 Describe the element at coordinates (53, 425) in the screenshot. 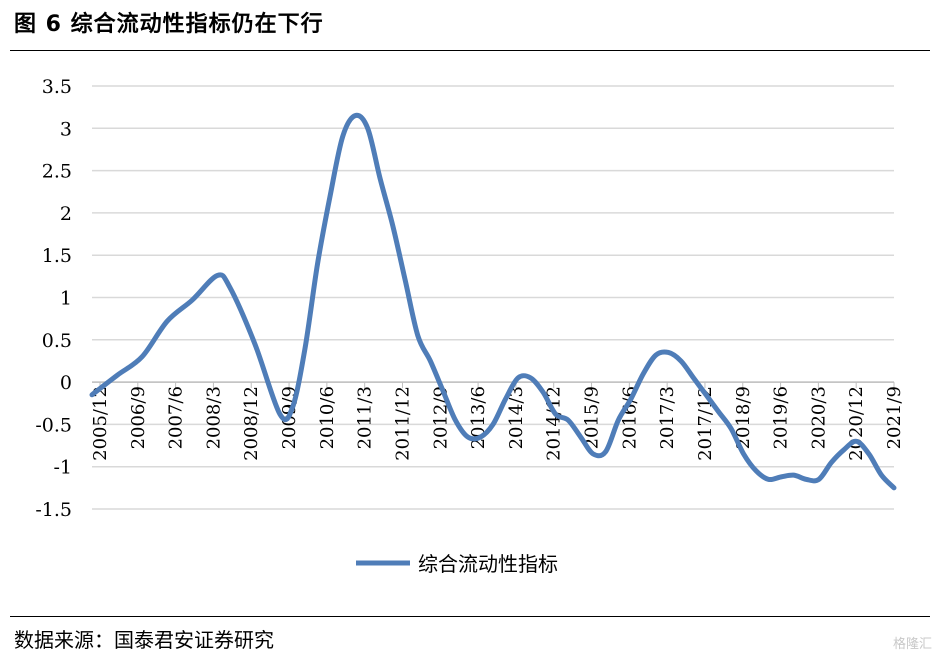

I see `y-tick-label: -0.5` at that location.